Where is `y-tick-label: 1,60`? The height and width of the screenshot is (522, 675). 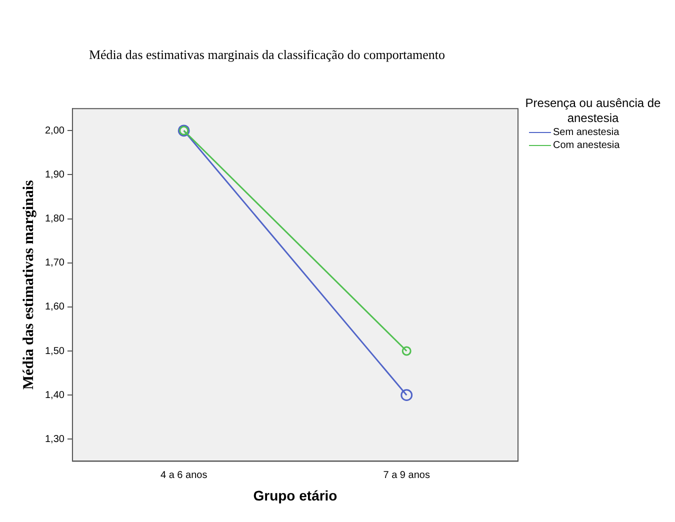 y-tick-label: 1,60 is located at coordinates (54, 307).